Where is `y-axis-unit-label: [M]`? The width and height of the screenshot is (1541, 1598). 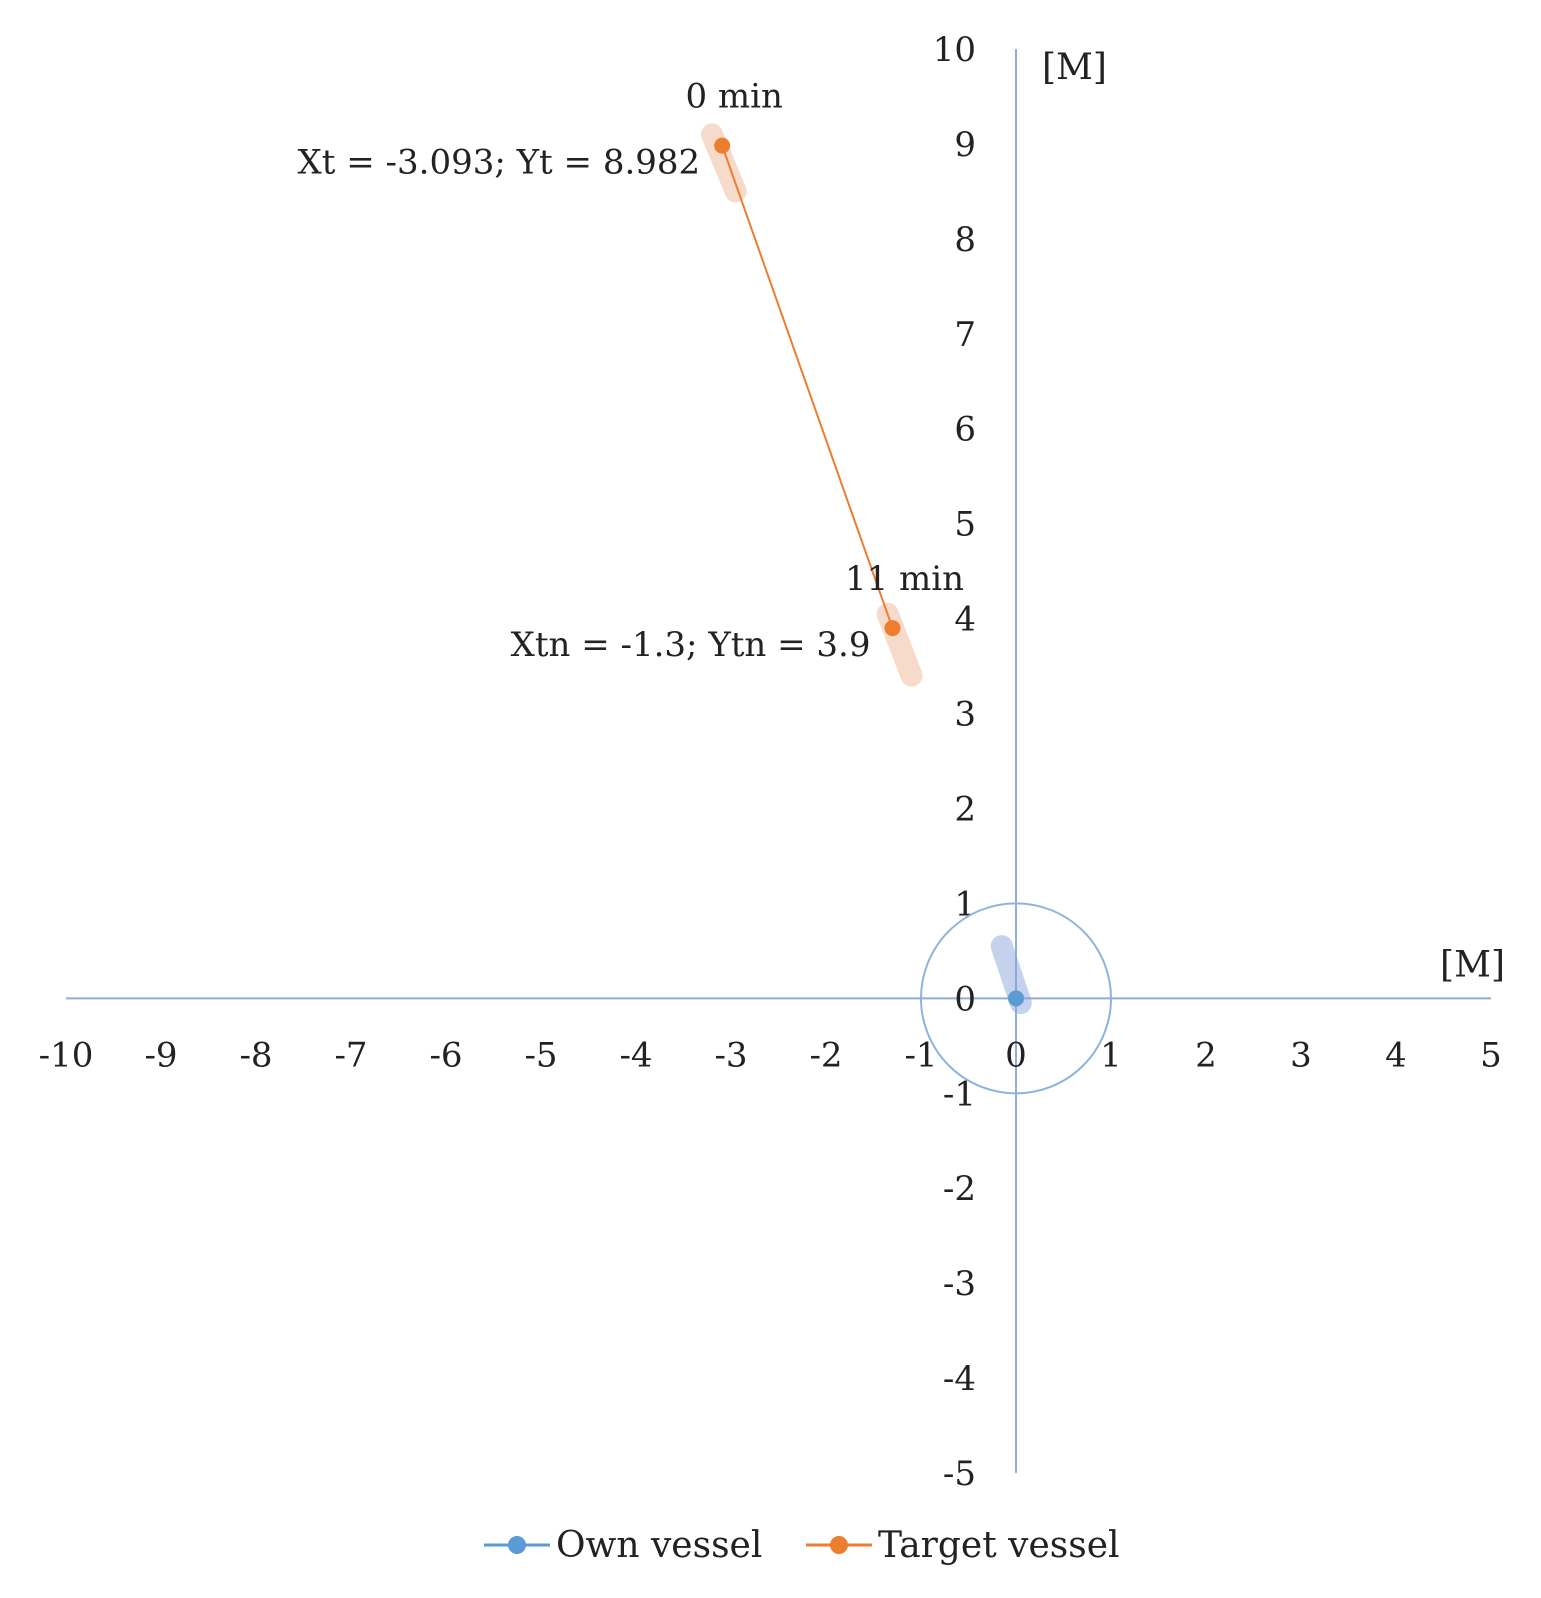
y-axis-unit-label: [M] is located at coordinates (1074, 67).